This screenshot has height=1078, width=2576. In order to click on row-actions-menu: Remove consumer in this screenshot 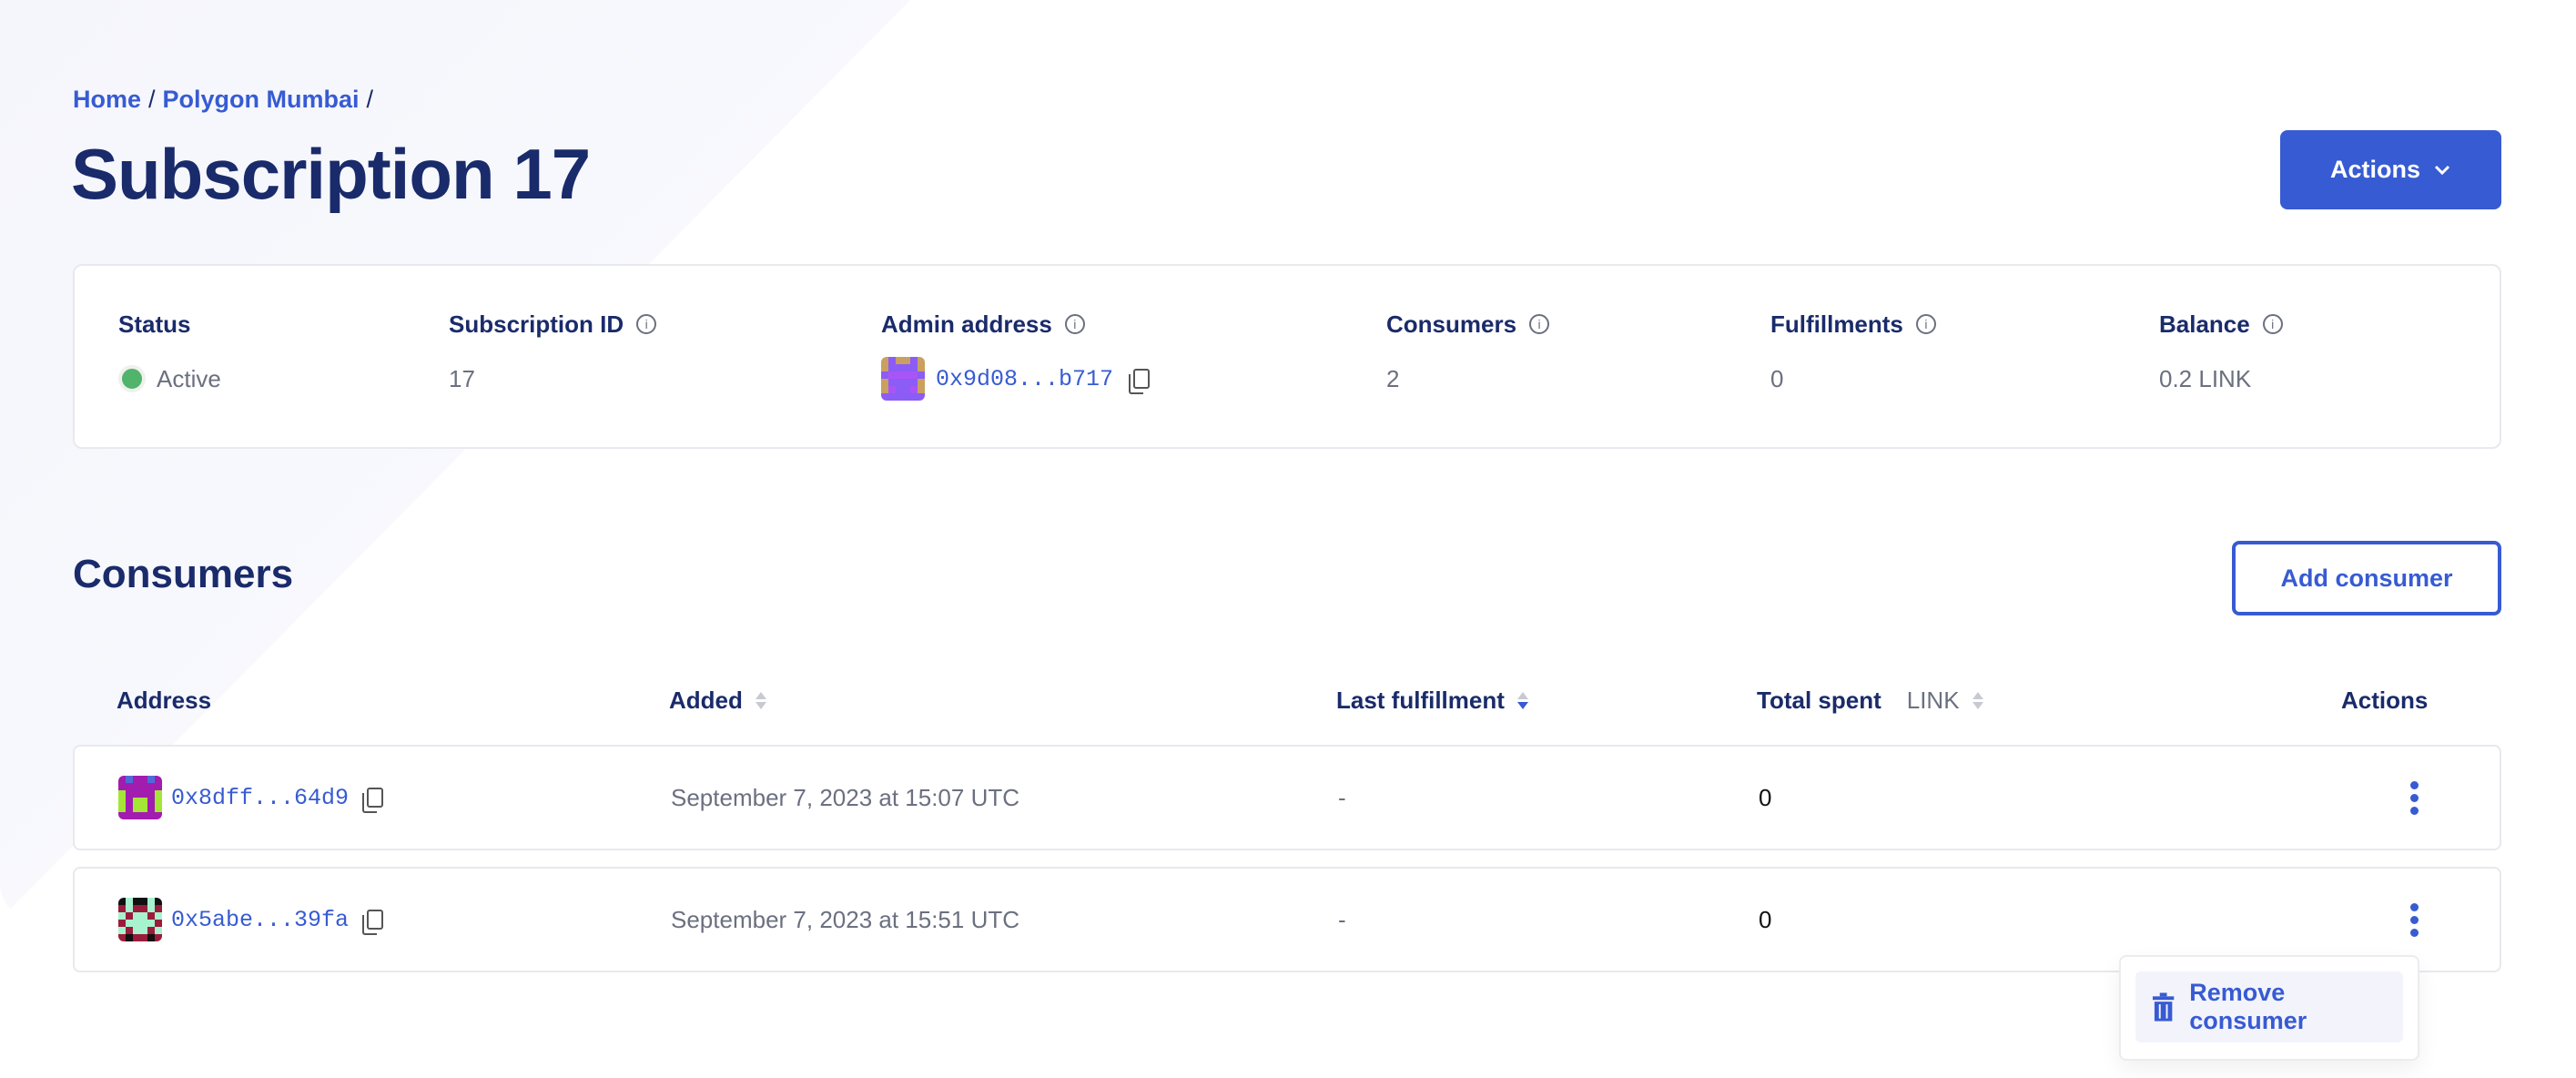, I will do `click(2269, 1008)`.